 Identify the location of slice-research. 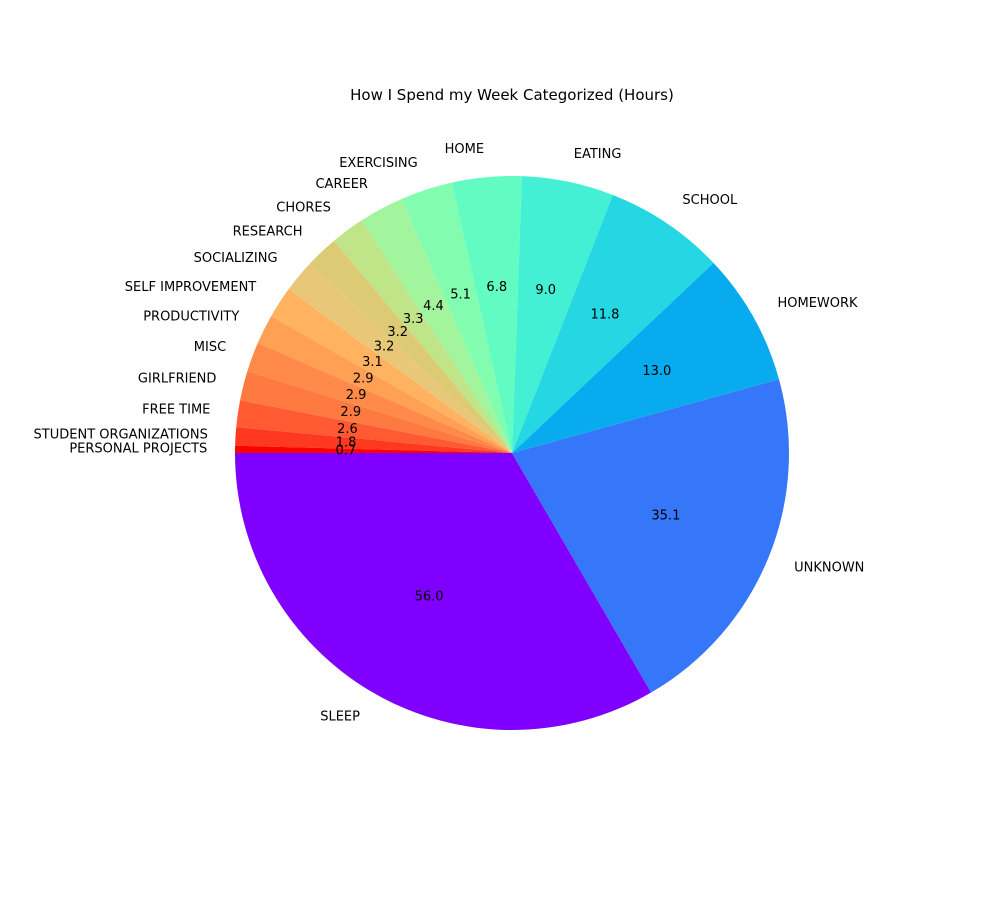
(410, 346).